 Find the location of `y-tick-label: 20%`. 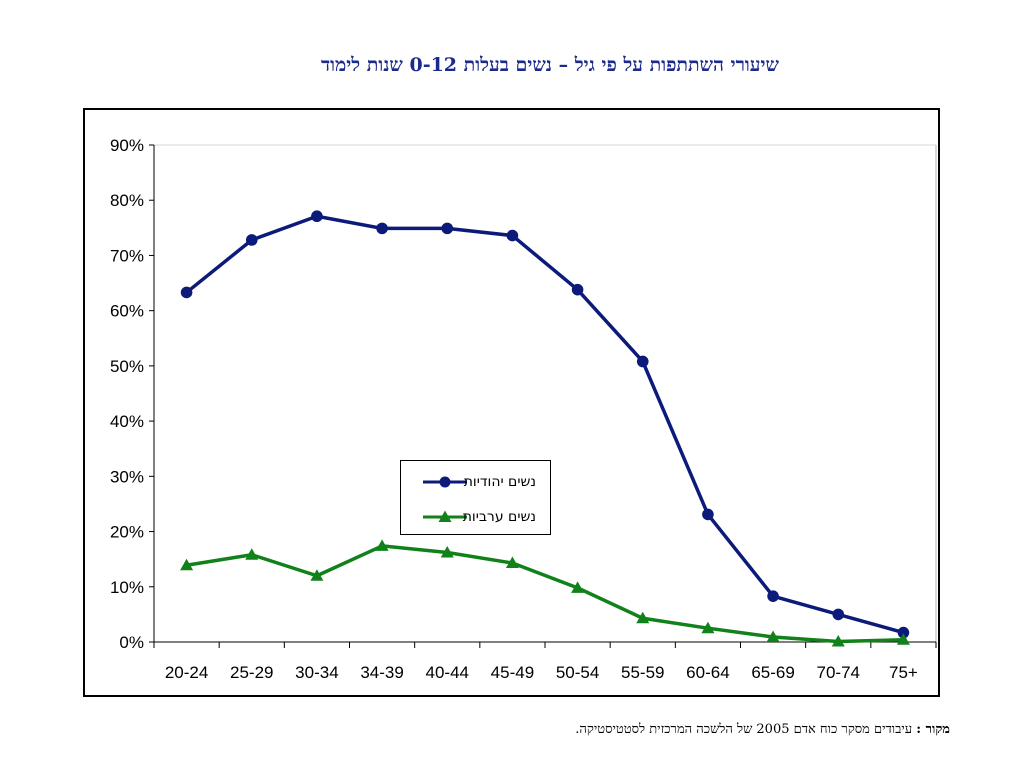

y-tick-label: 20% is located at coordinates (127, 532).